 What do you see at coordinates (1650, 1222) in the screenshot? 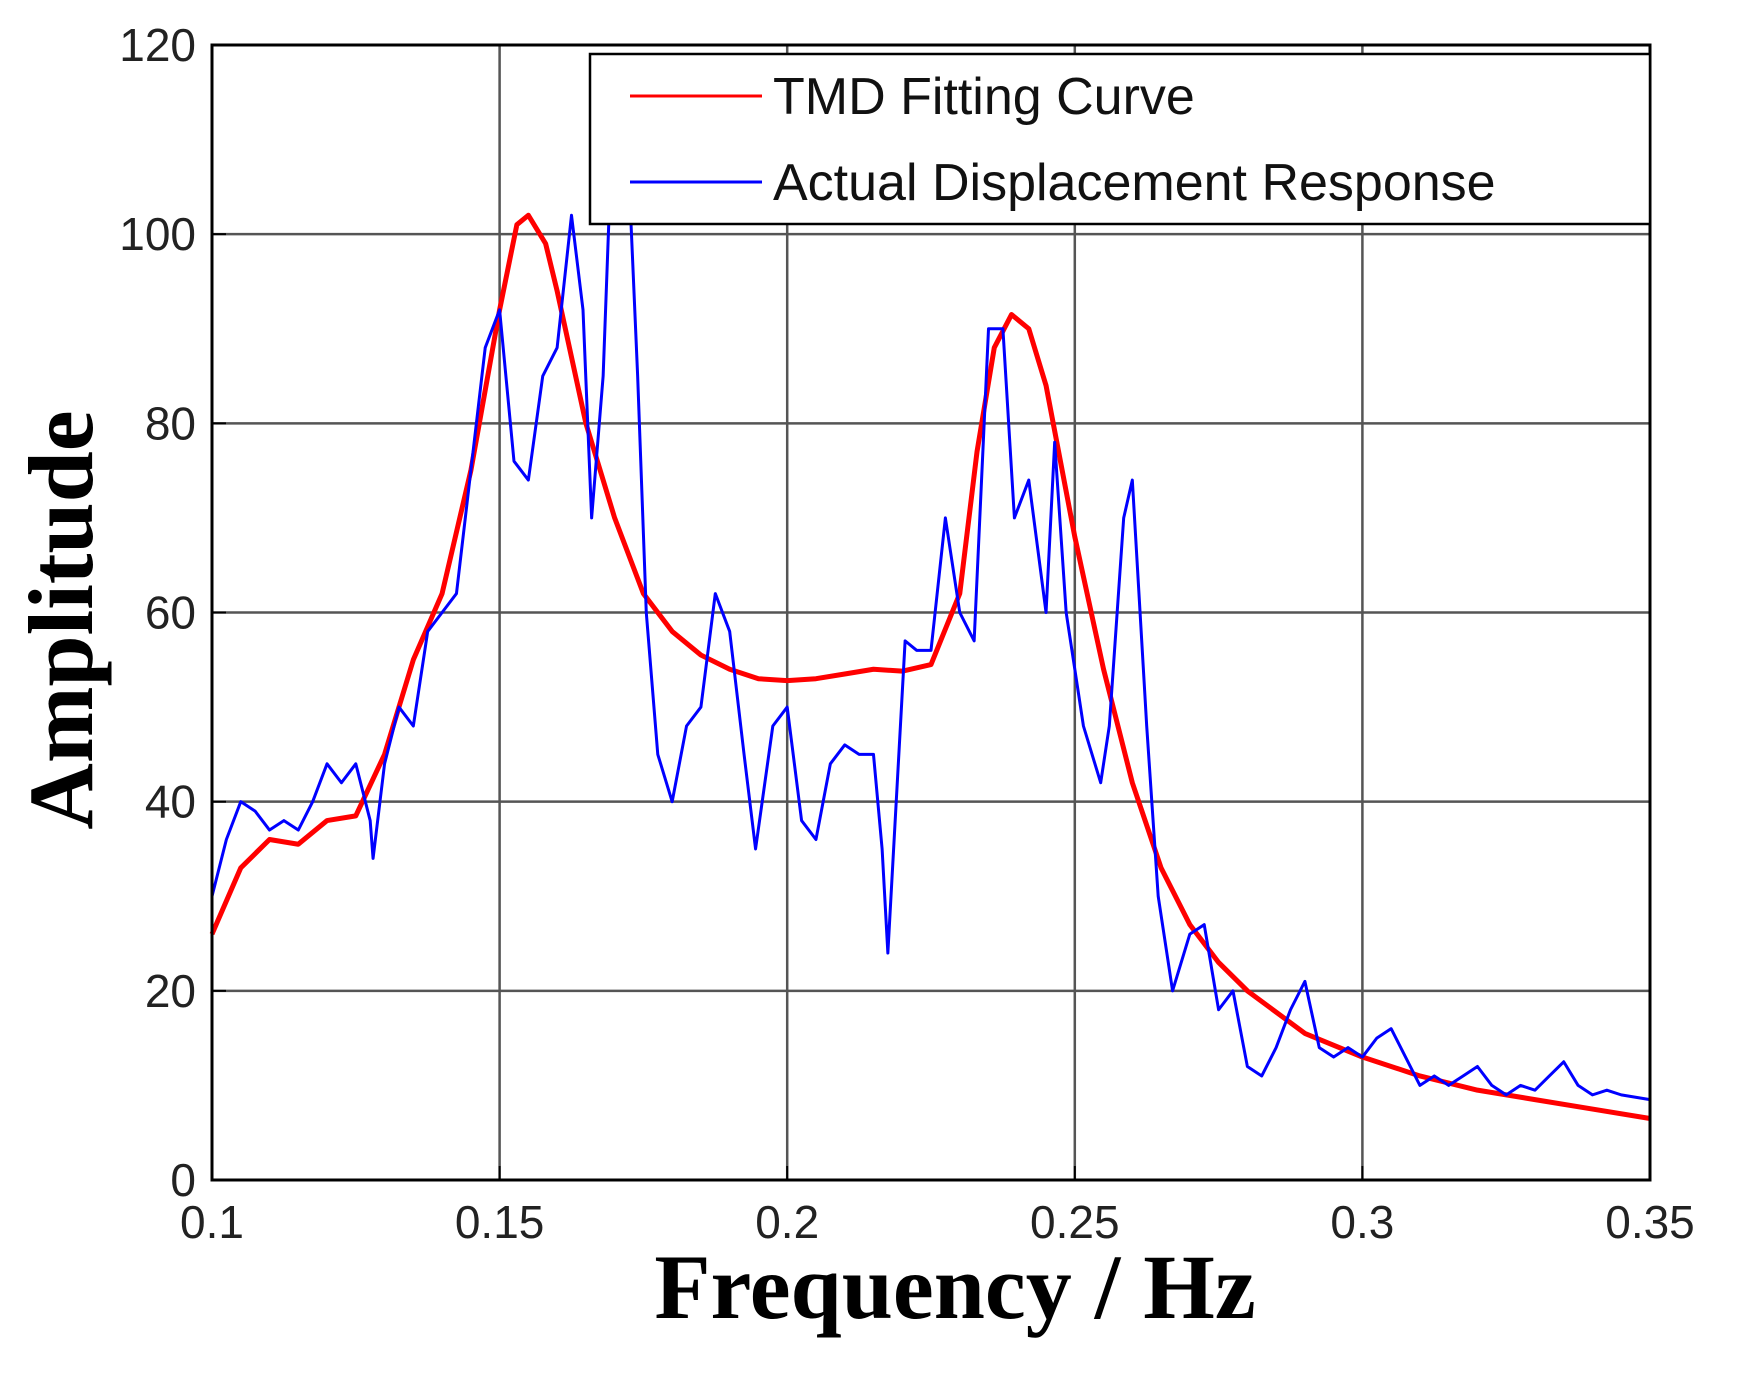
I see `x-tick-label: 0.35` at bounding box center [1650, 1222].